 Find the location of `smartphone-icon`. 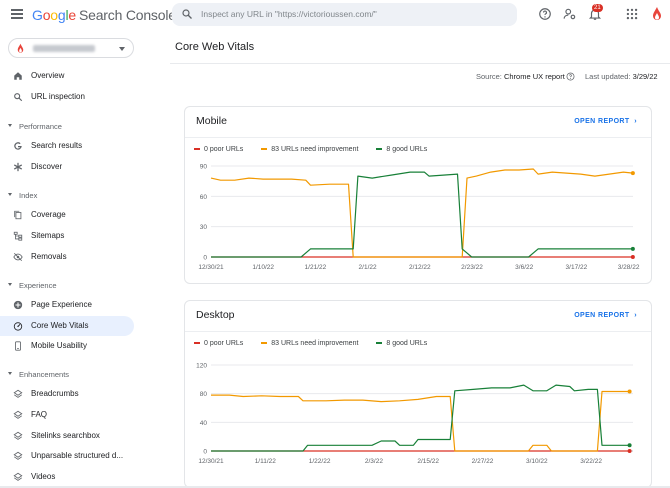

smartphone-icon is located at coordinates (18, 346).